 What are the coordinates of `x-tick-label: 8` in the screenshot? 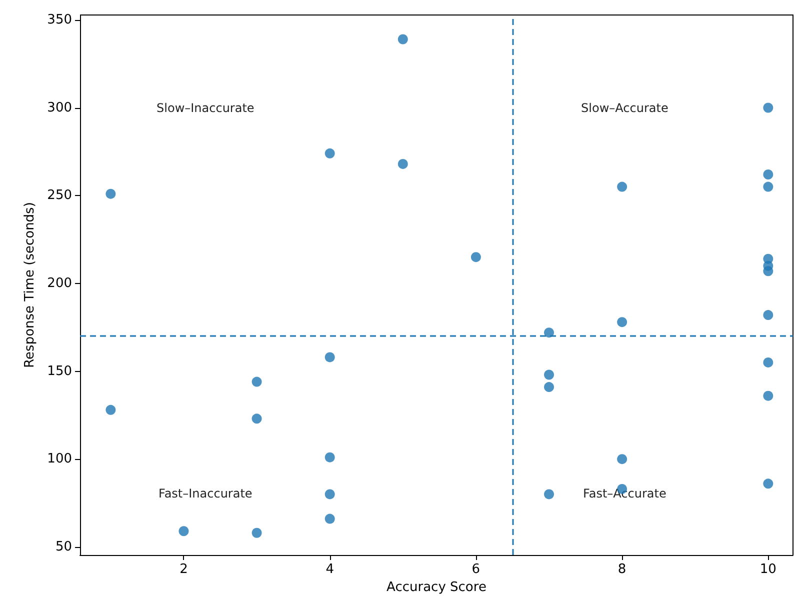 It's located at (622, 569).